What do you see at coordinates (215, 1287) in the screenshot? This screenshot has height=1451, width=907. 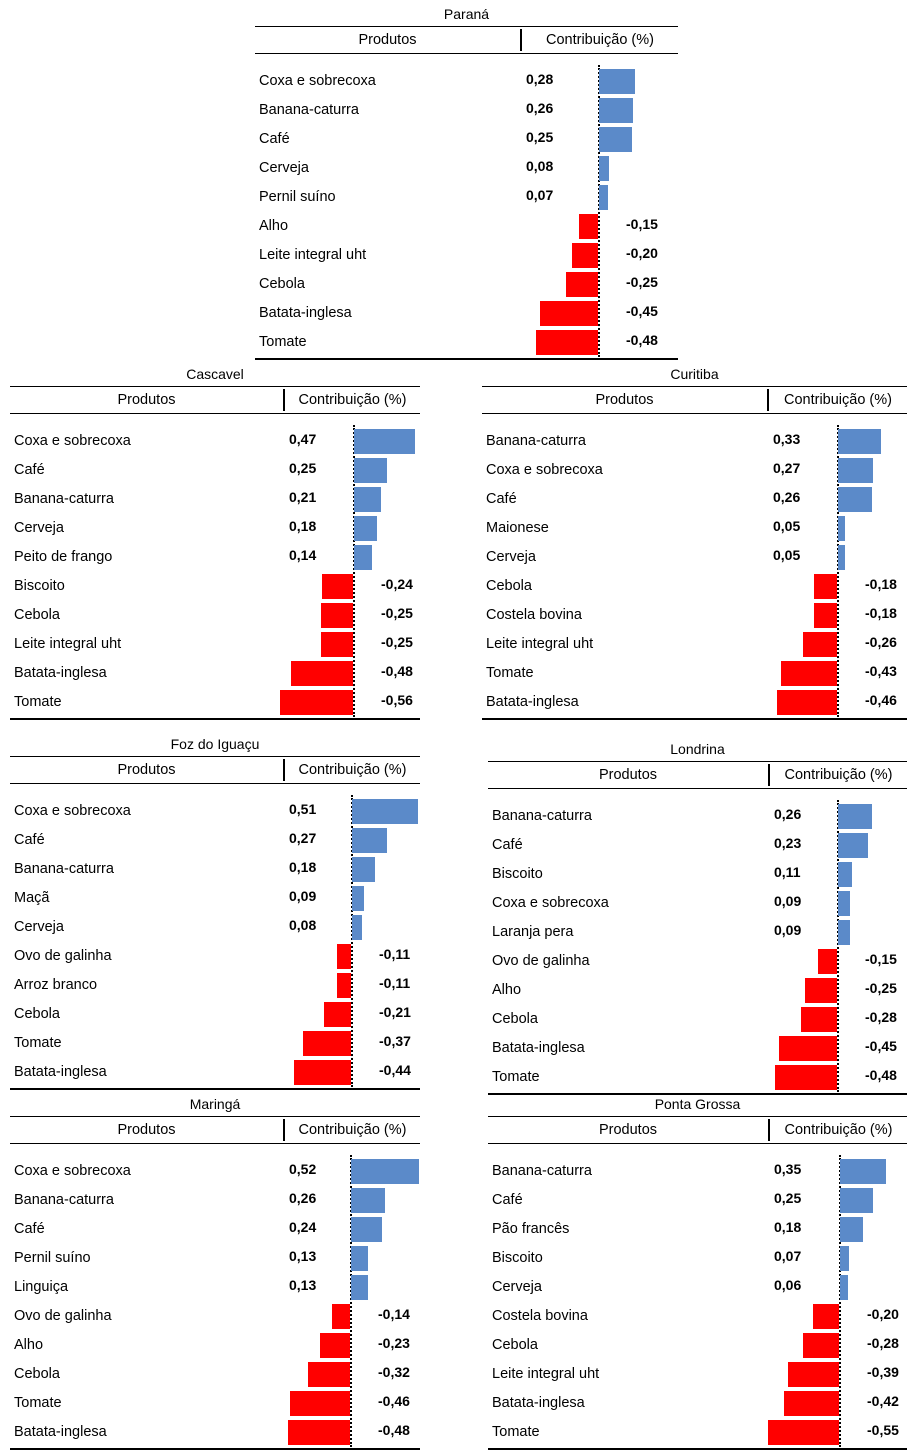 I see `table-row: Linguiça 0,13` at bounding box center [215, 1287].